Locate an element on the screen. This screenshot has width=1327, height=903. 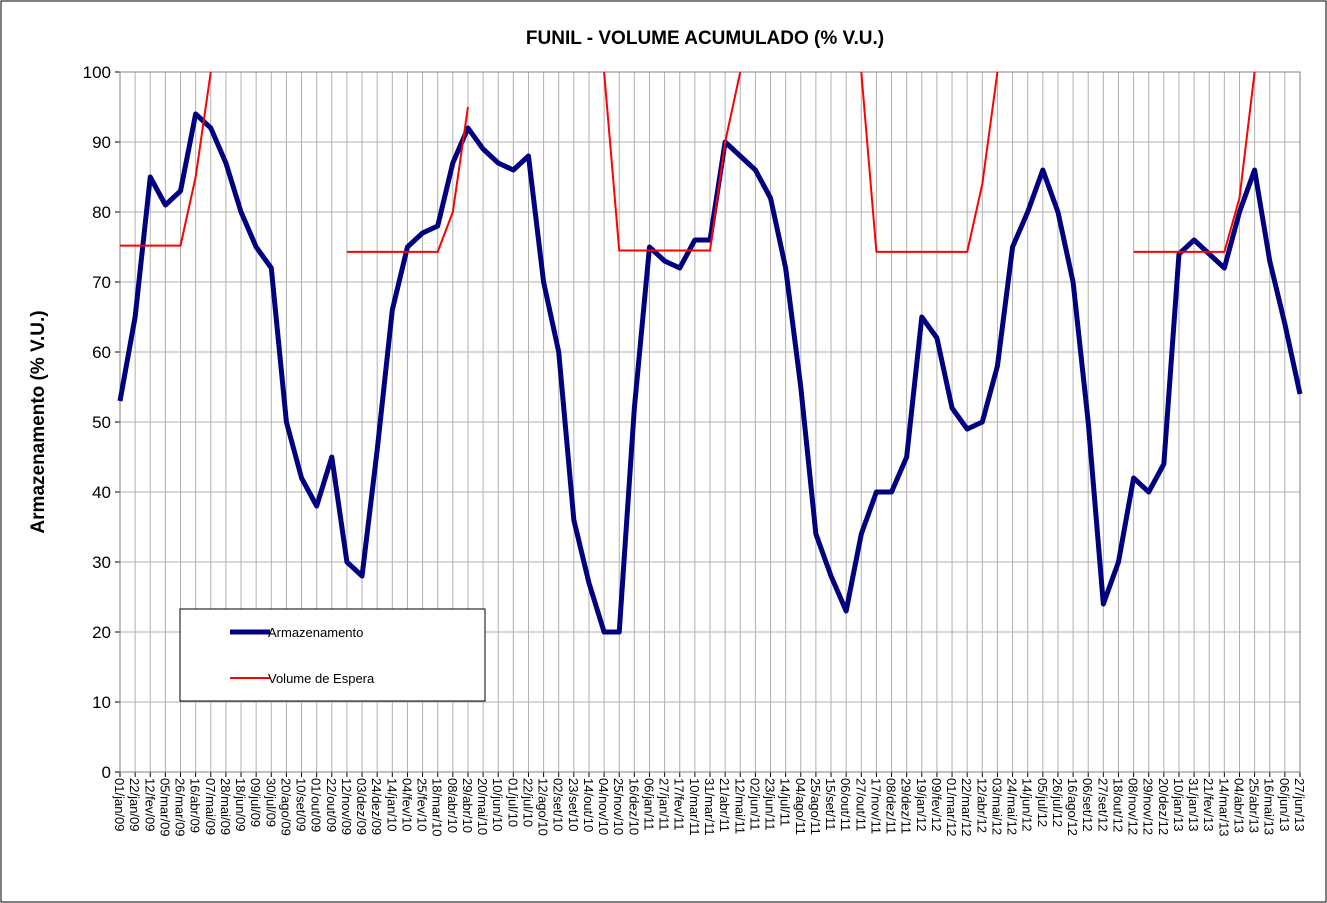
y-tick-label: 10 is located at coordinates (101, 702).